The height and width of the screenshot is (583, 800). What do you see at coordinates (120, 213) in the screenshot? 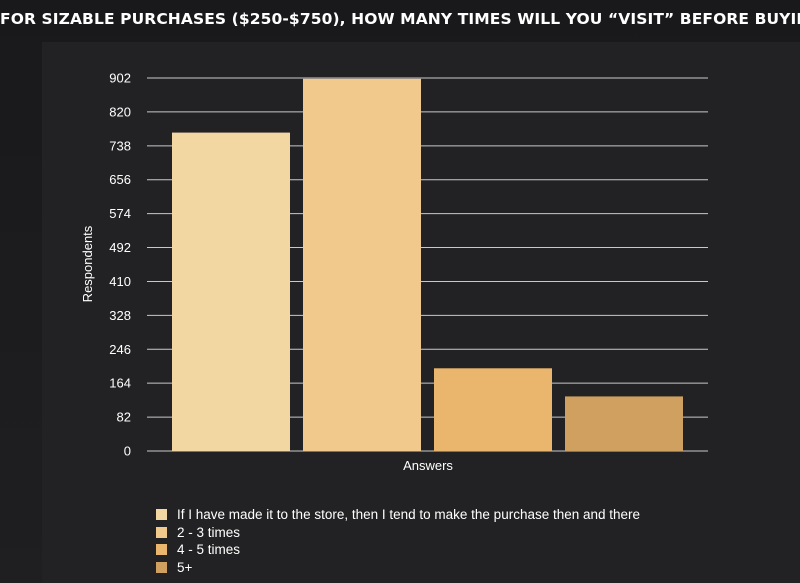
I see `y-tick-label: 574` at bounding box center [120, 213].